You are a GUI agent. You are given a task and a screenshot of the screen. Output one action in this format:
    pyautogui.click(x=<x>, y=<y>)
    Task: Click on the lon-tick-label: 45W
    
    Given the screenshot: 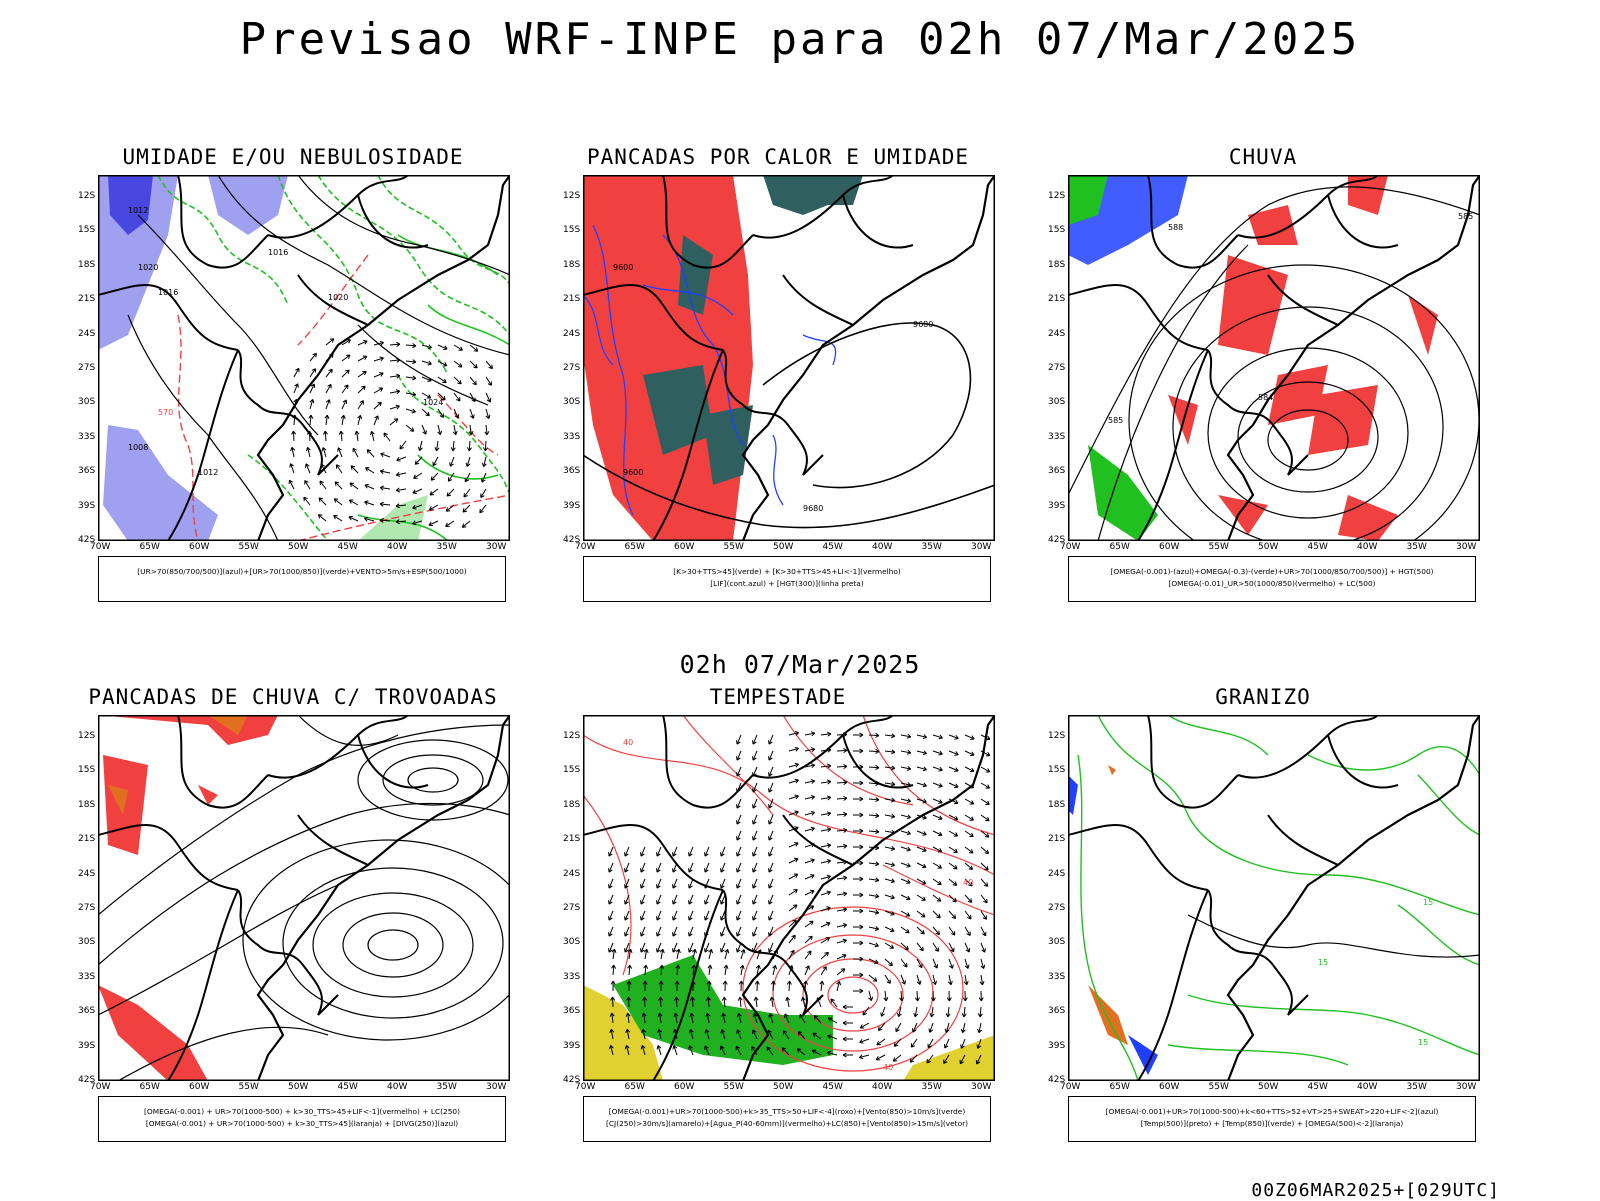 What is the action you would take?
    pyautogui.click(x=347, y=547)
    